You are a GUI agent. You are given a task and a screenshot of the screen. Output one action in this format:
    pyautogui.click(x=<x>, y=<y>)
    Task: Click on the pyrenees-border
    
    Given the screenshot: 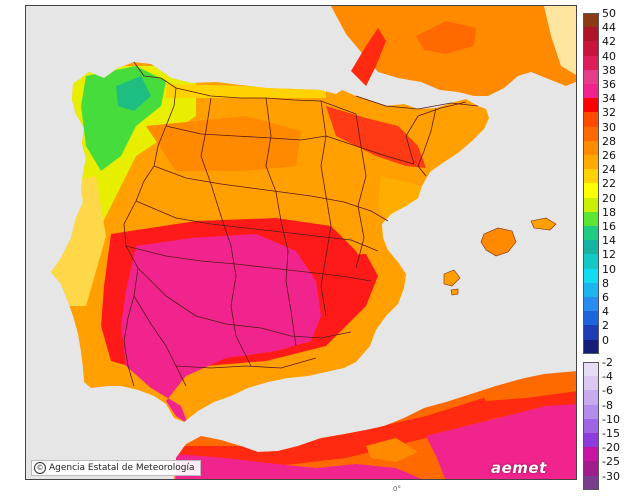 What is the action you would take?
    pyautogui.click(x=417, y=102)
    